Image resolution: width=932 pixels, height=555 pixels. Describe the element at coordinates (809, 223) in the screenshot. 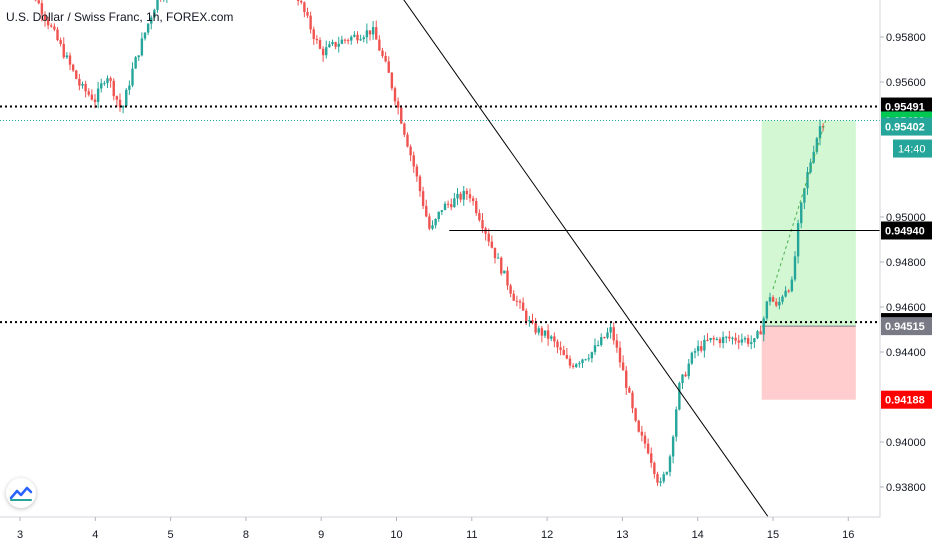

I see `profit-zone` at that location.